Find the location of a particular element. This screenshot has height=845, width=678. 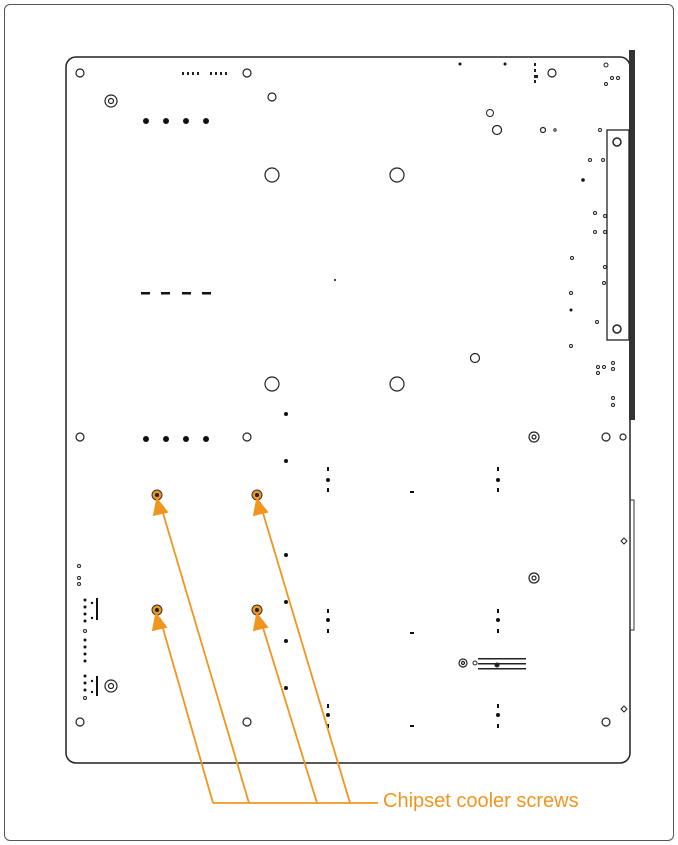

chipset-cooler-screws is located at coordinates (207, 552).